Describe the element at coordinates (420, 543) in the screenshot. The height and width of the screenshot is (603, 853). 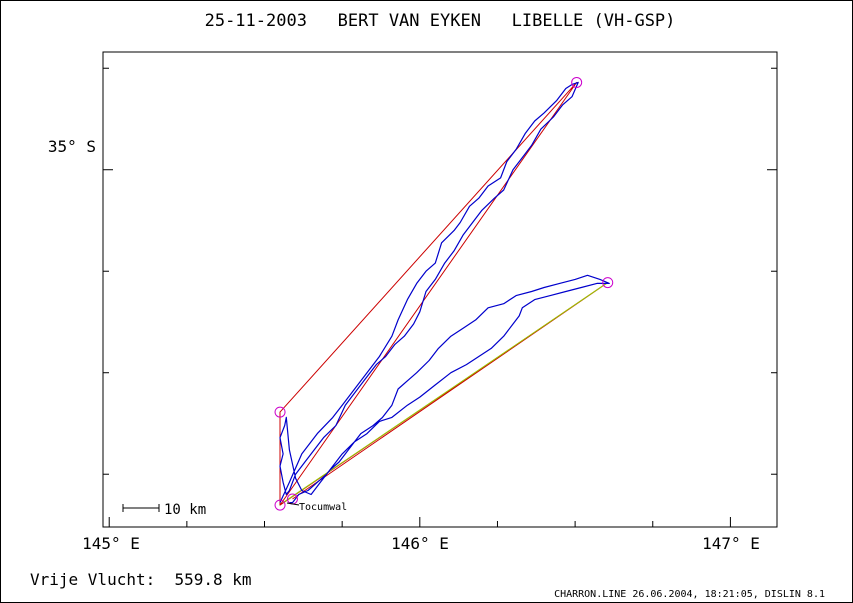
I see `x-tick-label-146: 146° E` at that location.